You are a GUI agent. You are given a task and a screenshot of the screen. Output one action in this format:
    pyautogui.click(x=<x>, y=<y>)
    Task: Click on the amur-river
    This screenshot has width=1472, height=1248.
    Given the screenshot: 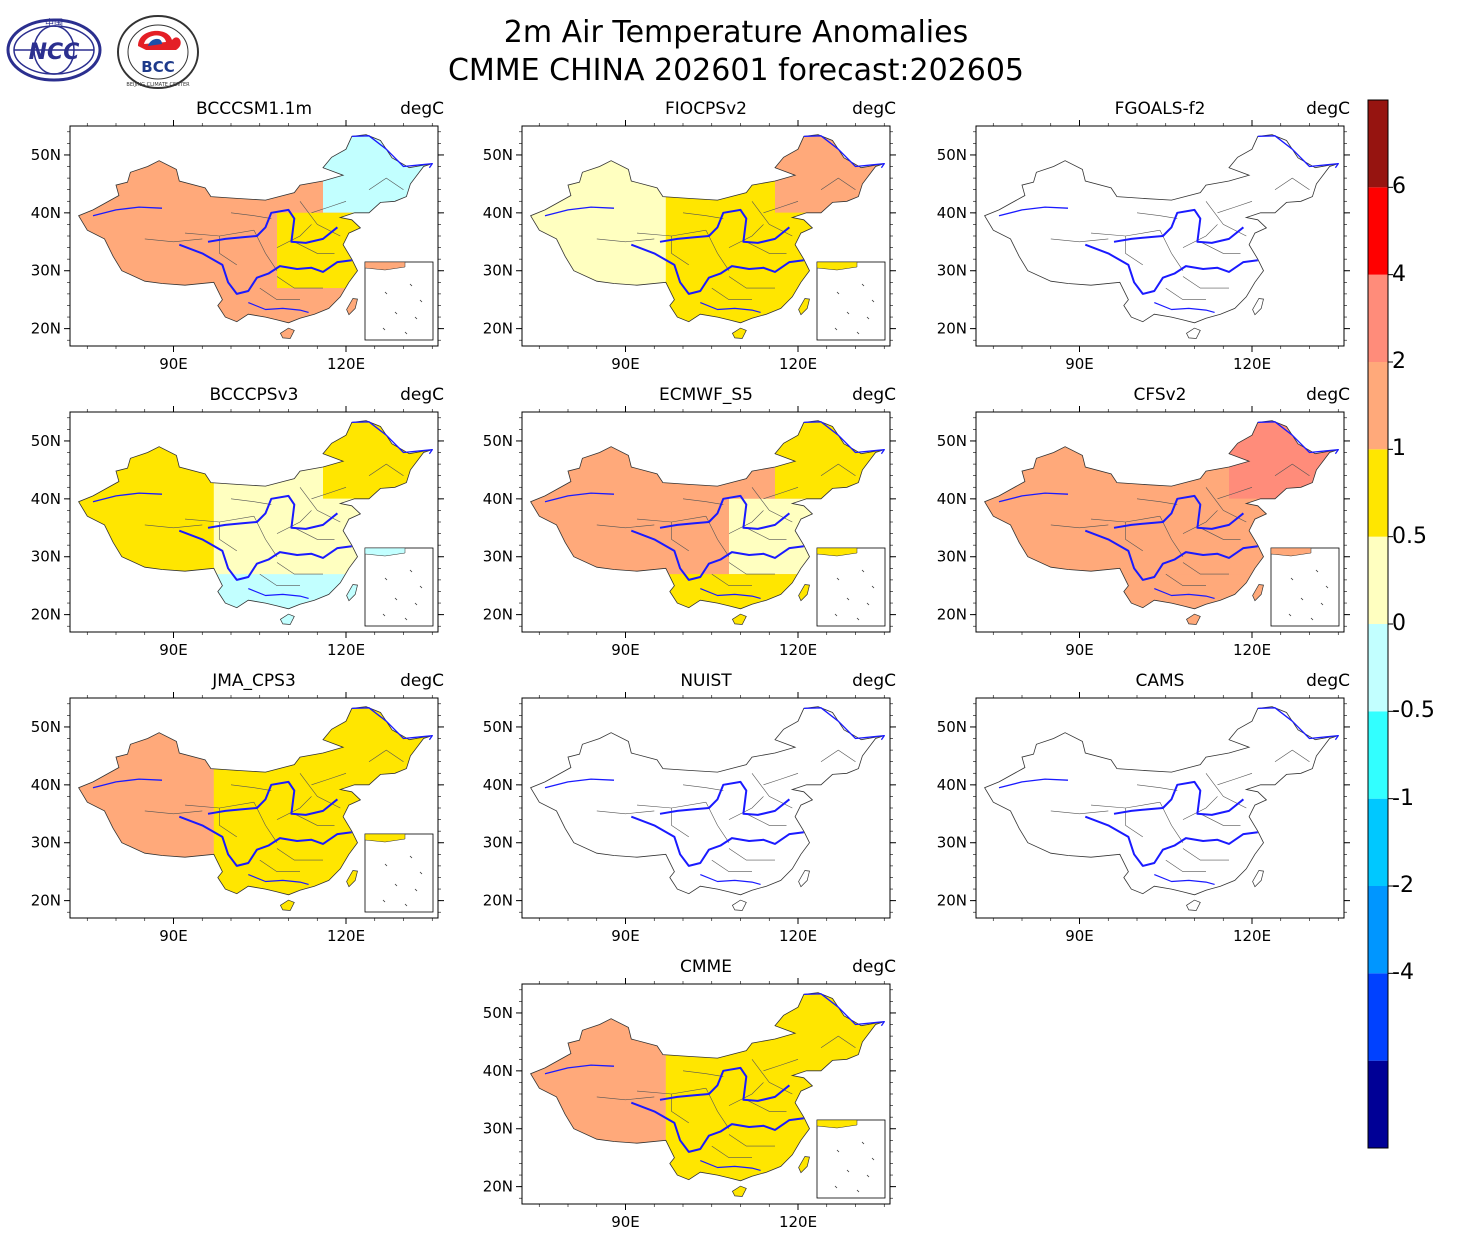 What is the action you would take?
    pyautogui.click(x=1298, y=724)
    